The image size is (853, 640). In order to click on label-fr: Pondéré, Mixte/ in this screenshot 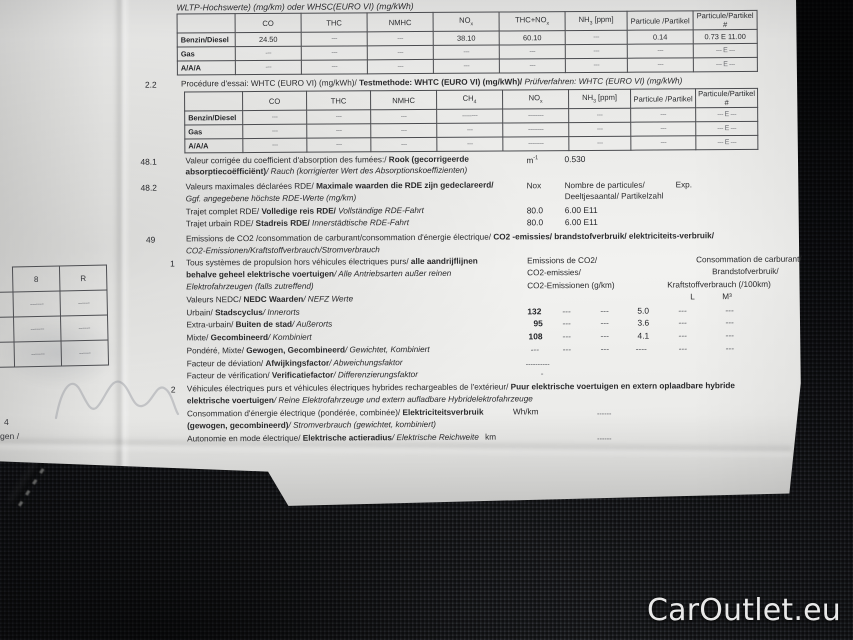, I will do `click(216, 351)`.